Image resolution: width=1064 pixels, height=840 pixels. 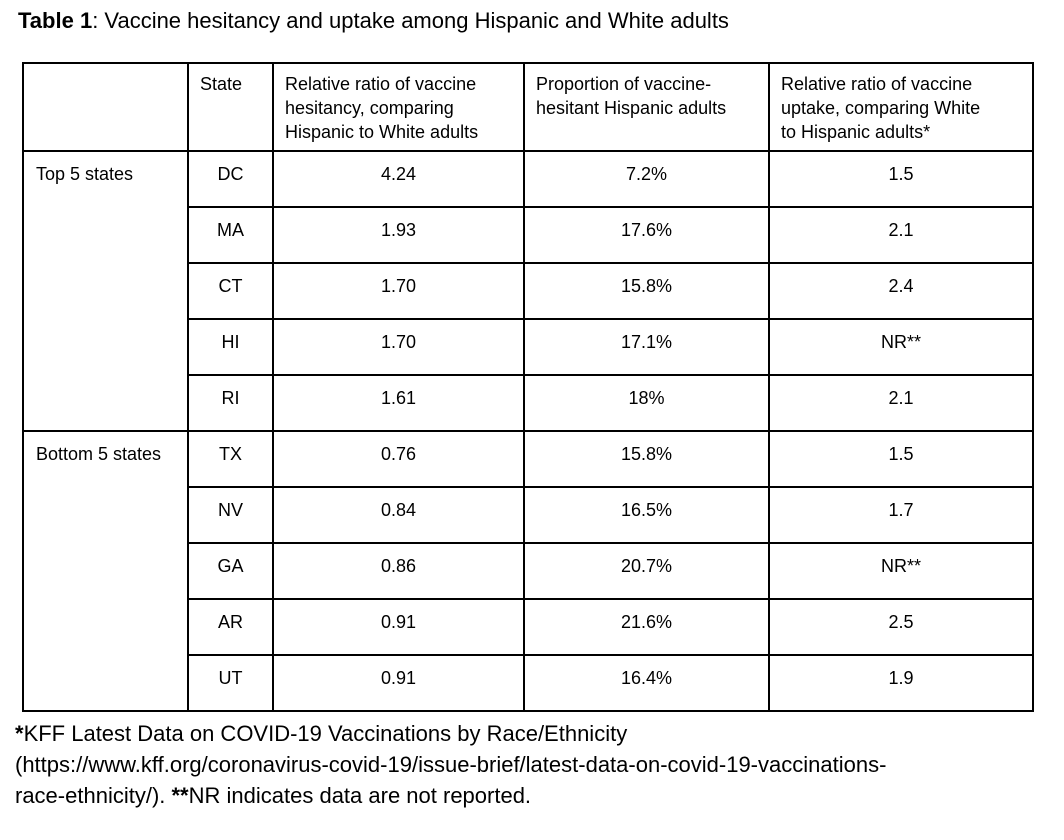 What do you see at coordinates (19, 733) in the screenshot?
I see `footnote-asterisk: *` at bounding box center [19, 733].